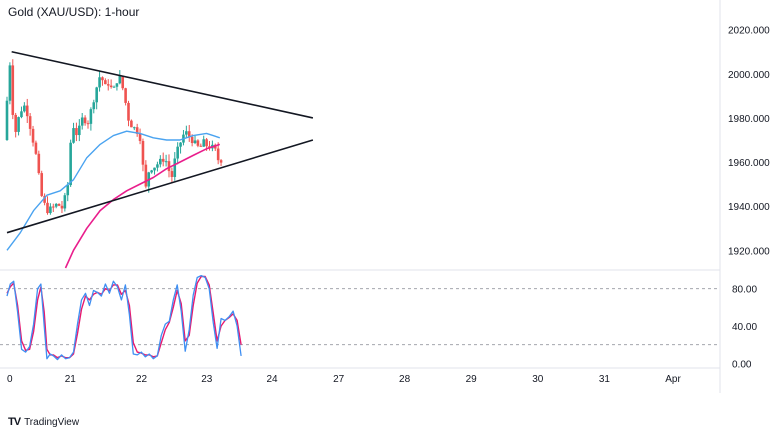 Image resolution: width=780 pixels, height=439 pixels. What do you see at coordinates (207, 379) in the screenshot?
I see `time-tick-label: 23` at bounding box center [207, 379].